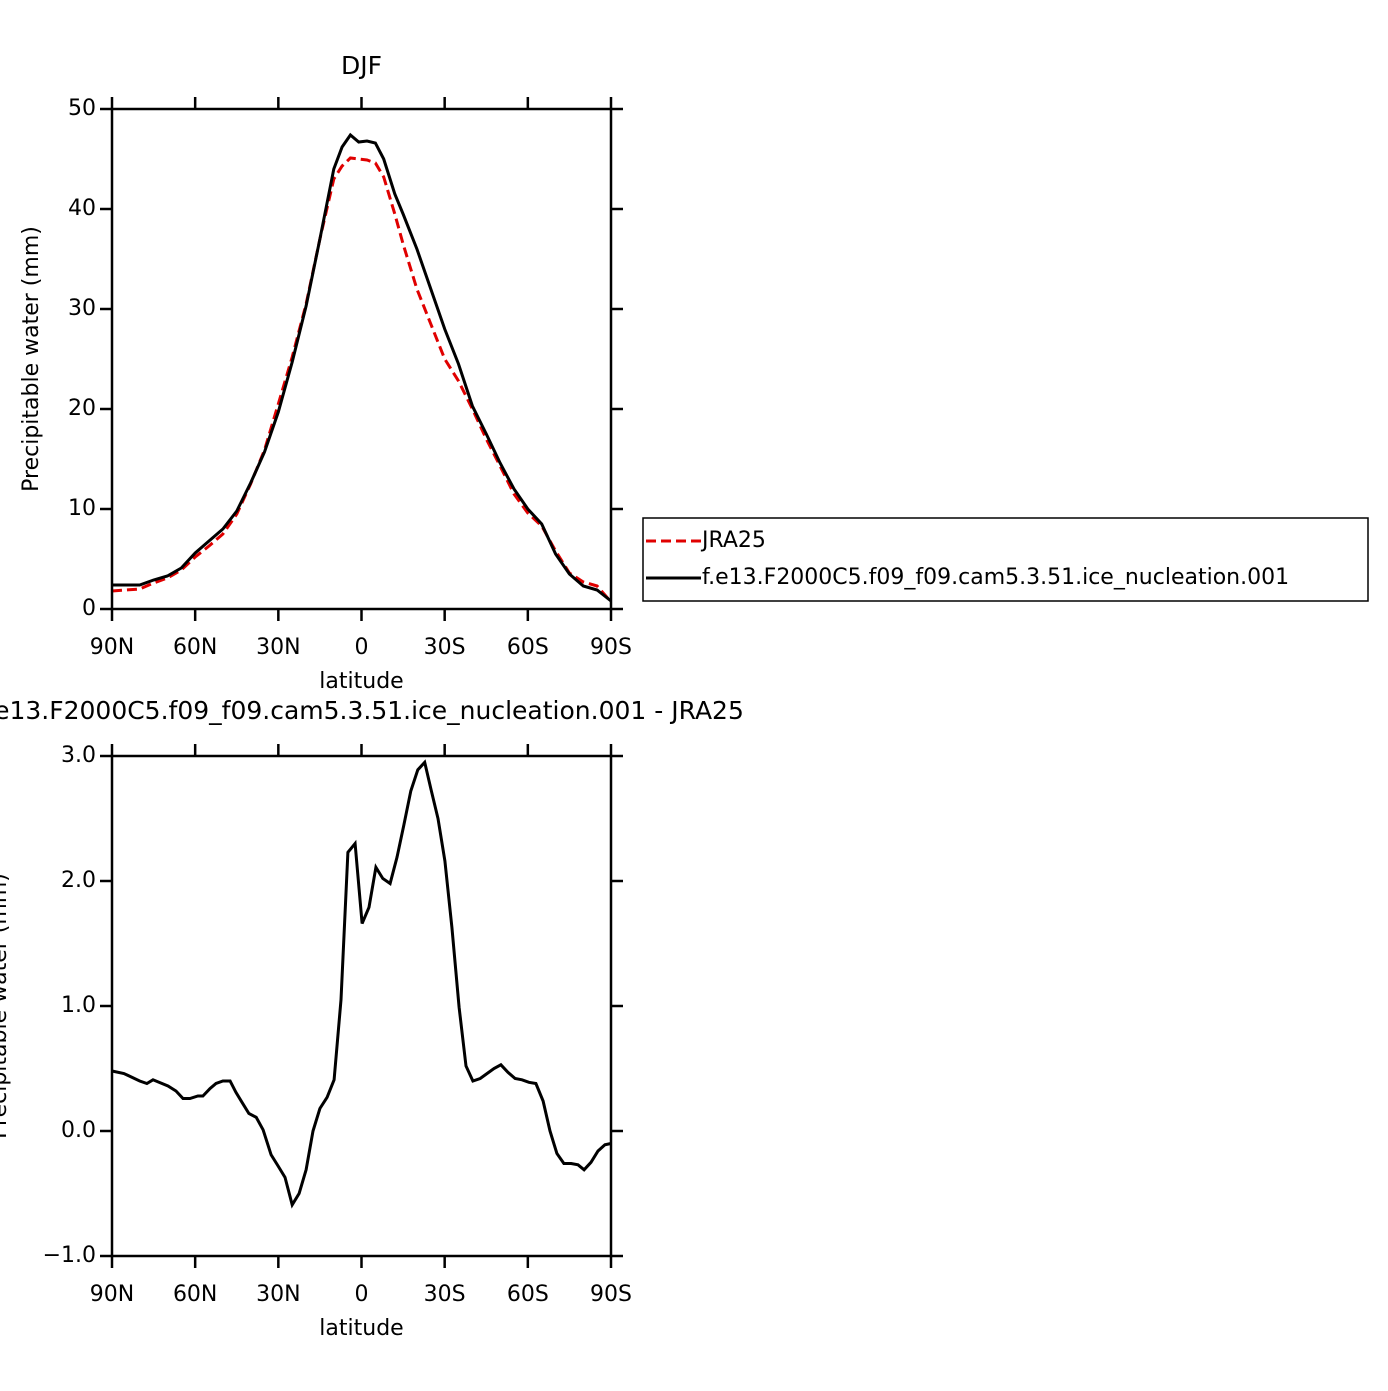  I want to click on y-tick-label: 2.0, so click(78, 880).